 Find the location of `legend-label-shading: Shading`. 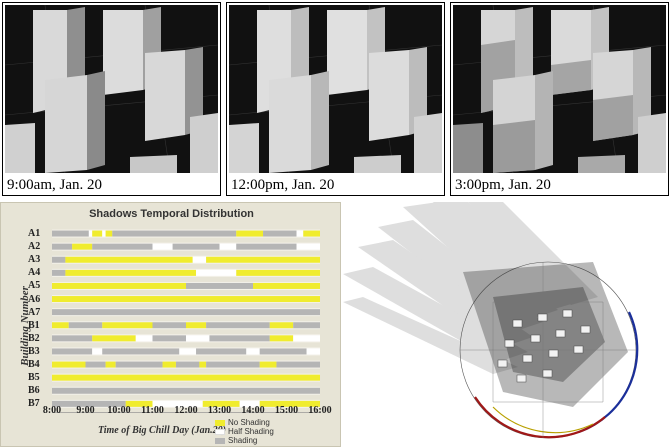

legend-label-shading: Shading is located at coordinates (243, 440).